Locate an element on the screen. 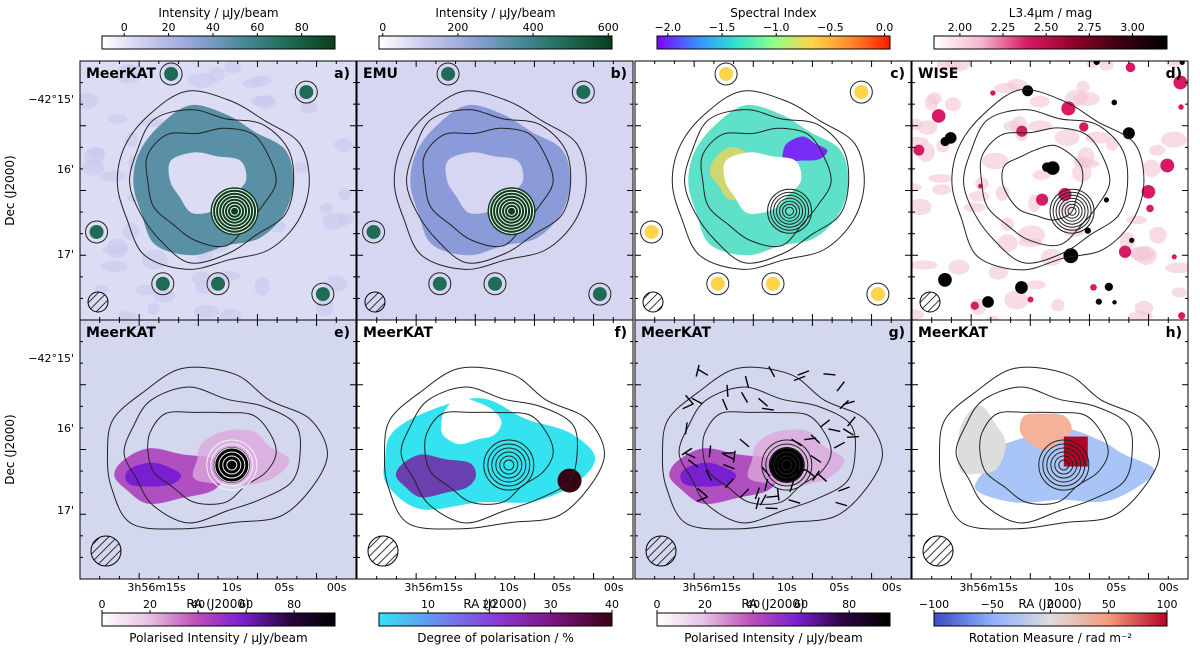 The width and height of the screenshot is (1200, 668). ring-hole is located at coordinates (762, 183).